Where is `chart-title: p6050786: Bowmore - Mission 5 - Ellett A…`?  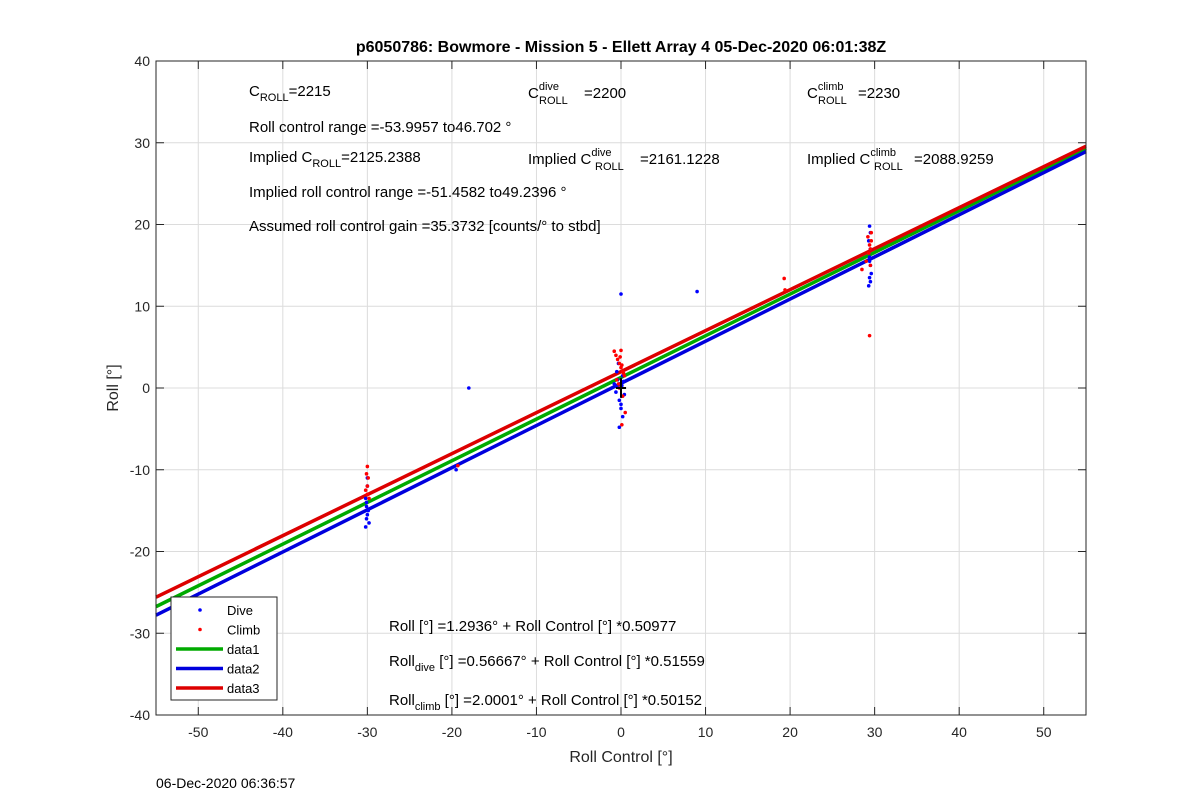 chart-title: p6050786: Bowmore - Mission 5 - Ellett A… is located at coordinates (621, 47).